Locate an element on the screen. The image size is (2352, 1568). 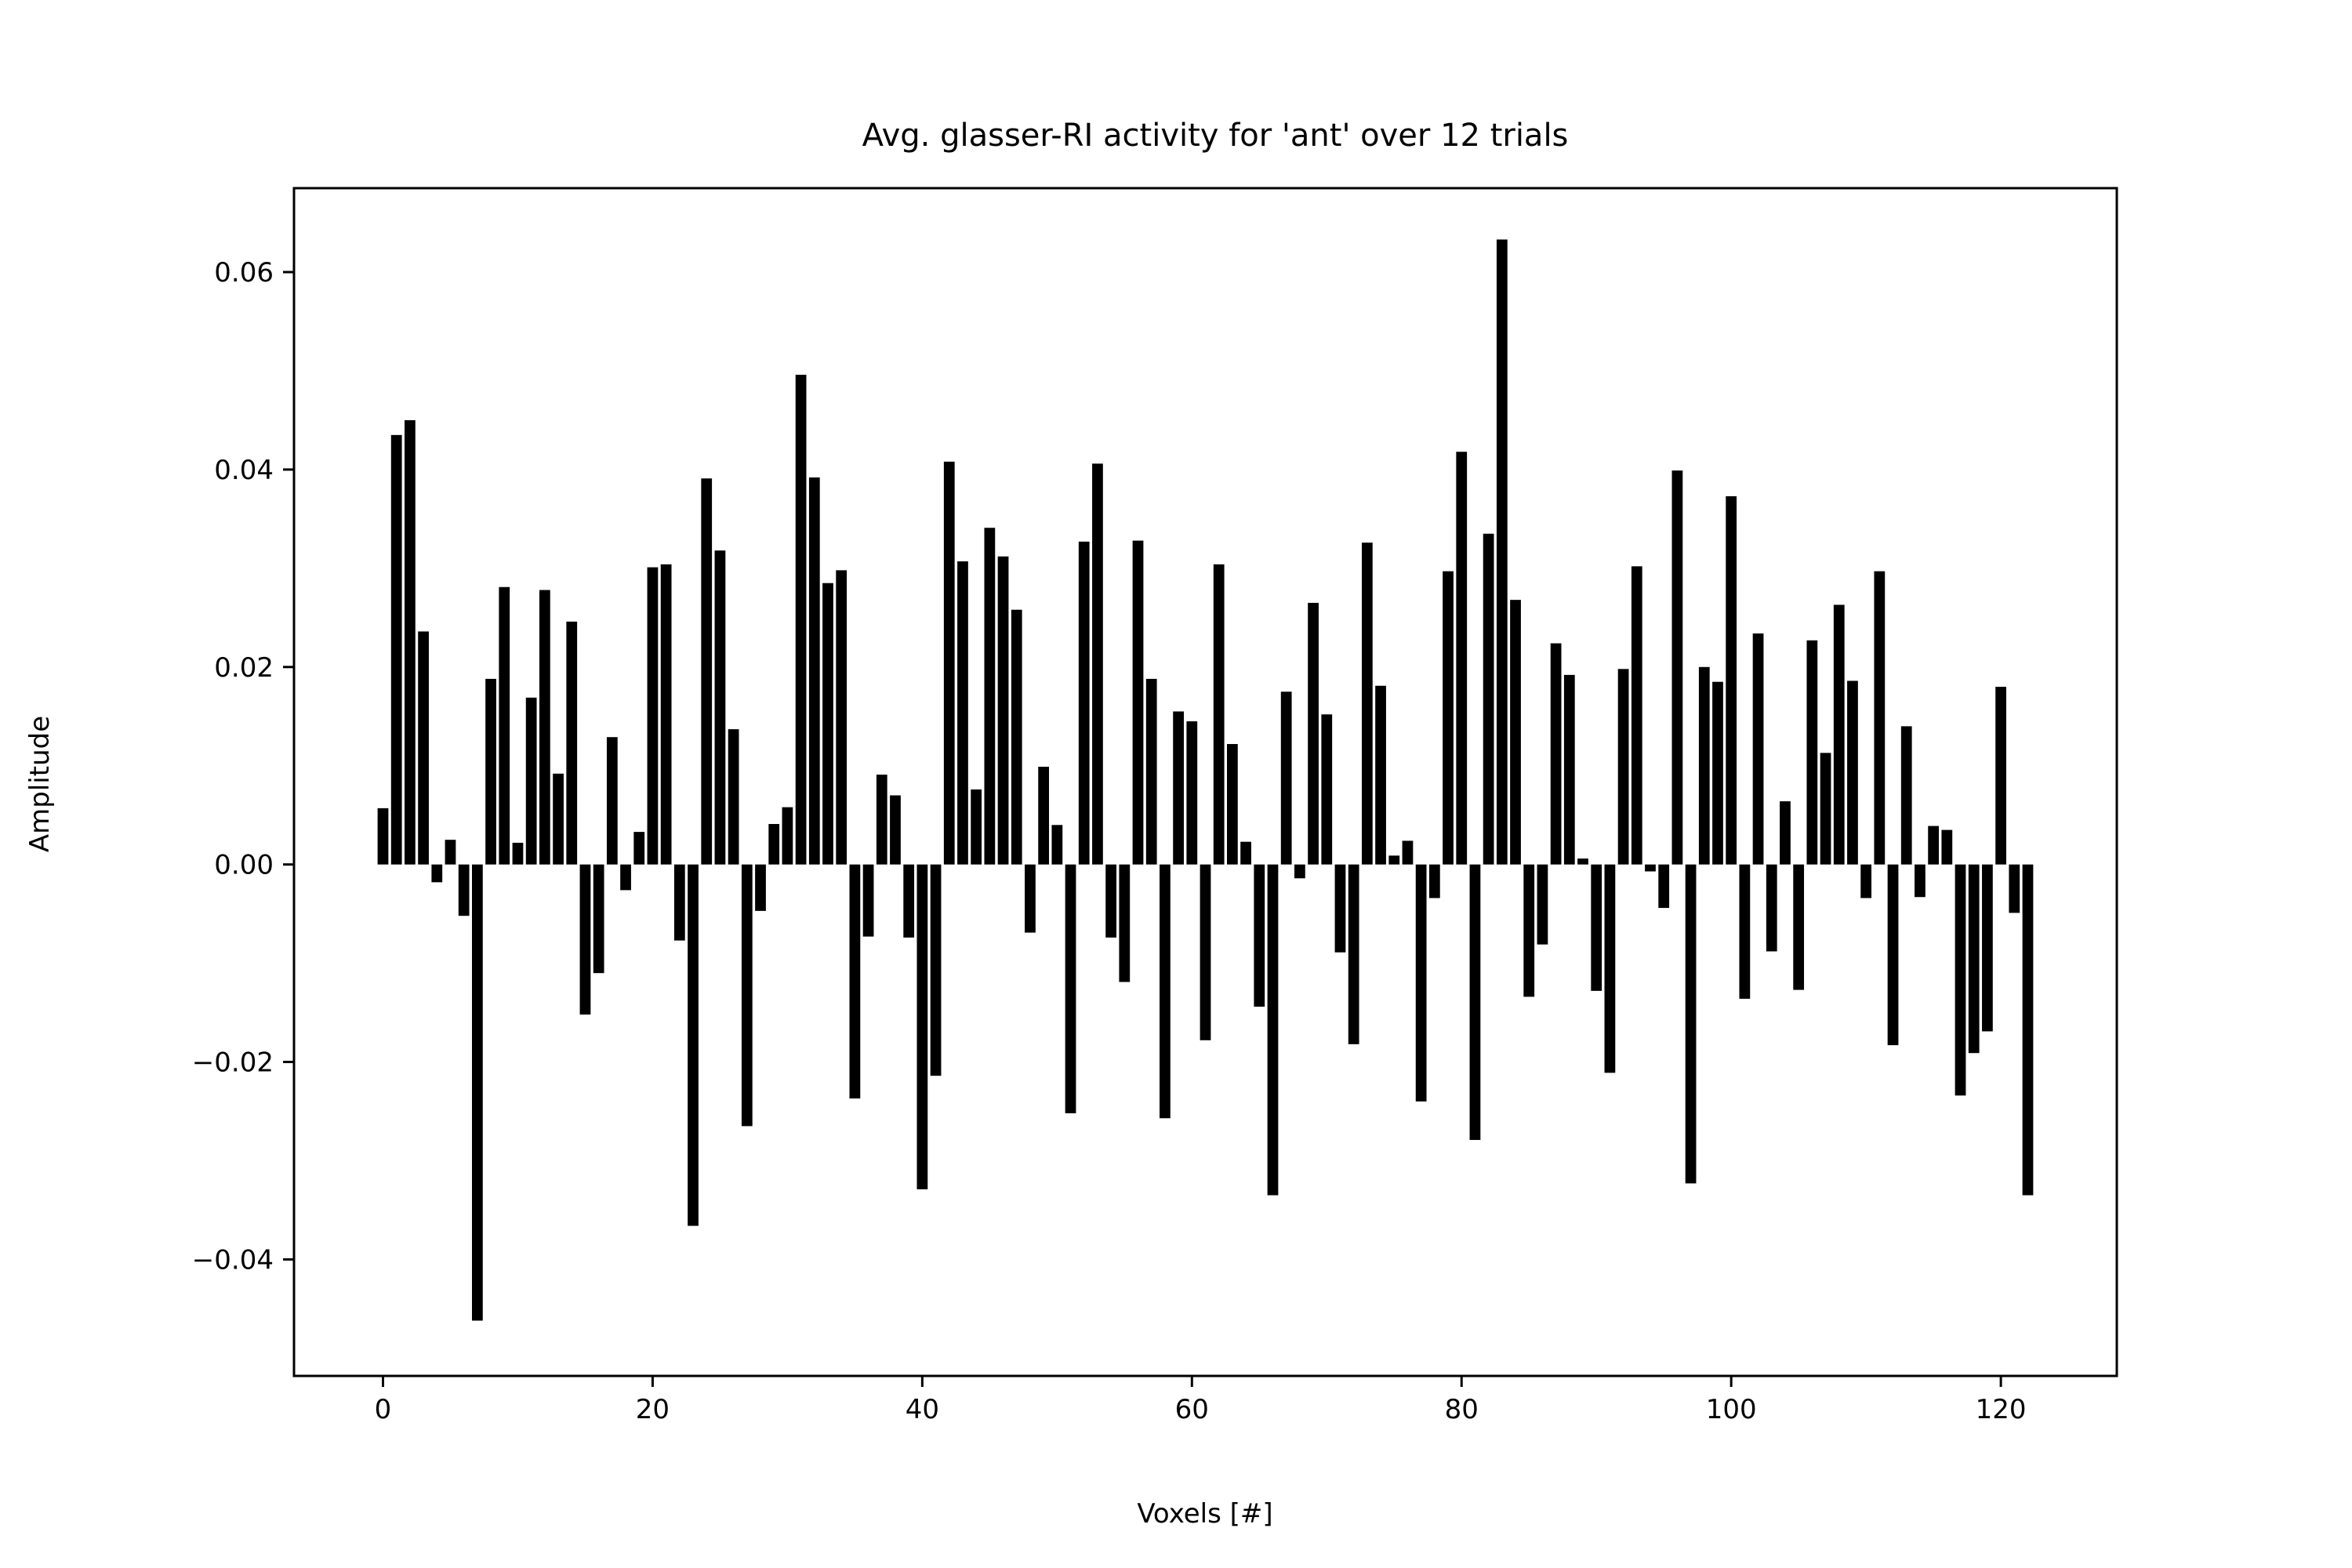
y-tick-label: 0.02 is located at coordinates (244, 668).